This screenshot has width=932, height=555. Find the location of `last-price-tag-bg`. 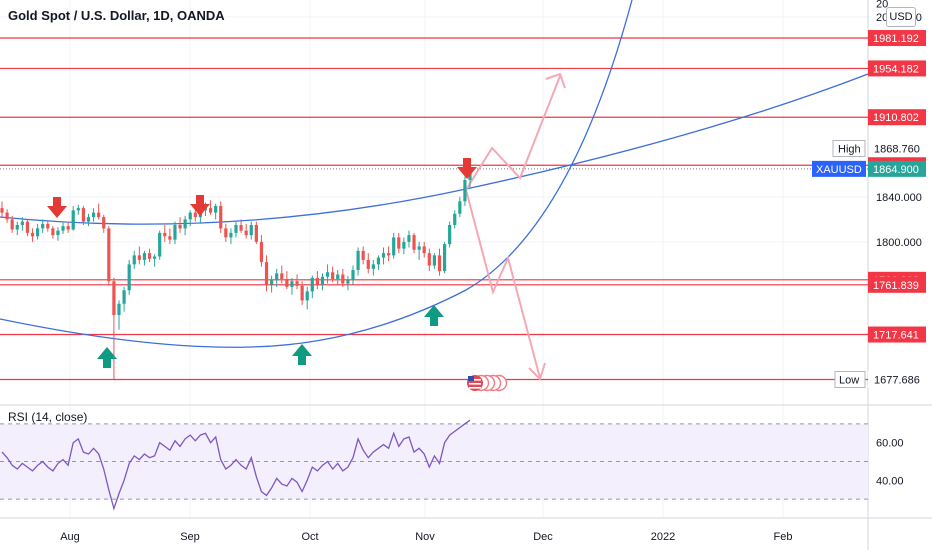

last-price-tag-bg is located at coordinates (897, 168).